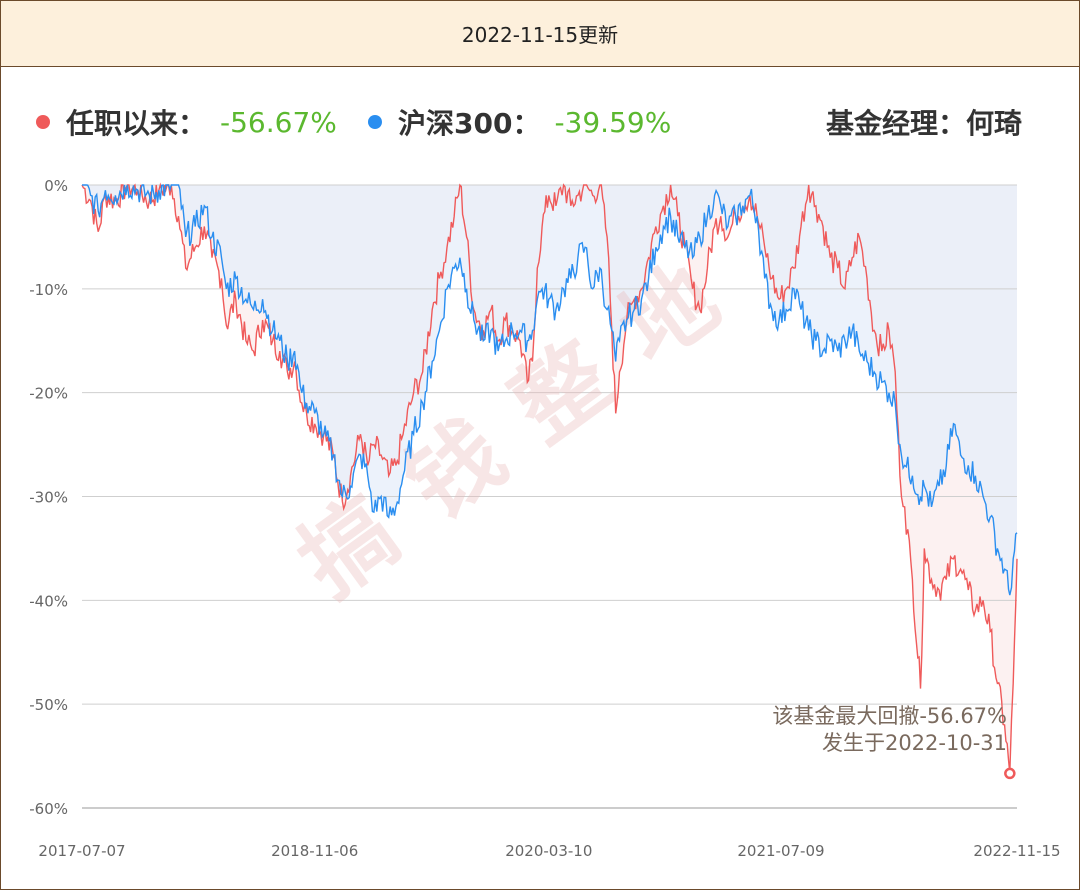 The height and width of the screenshot is (890, 1080). I want to click on y-tick-label: 0%, so click(56, 186).